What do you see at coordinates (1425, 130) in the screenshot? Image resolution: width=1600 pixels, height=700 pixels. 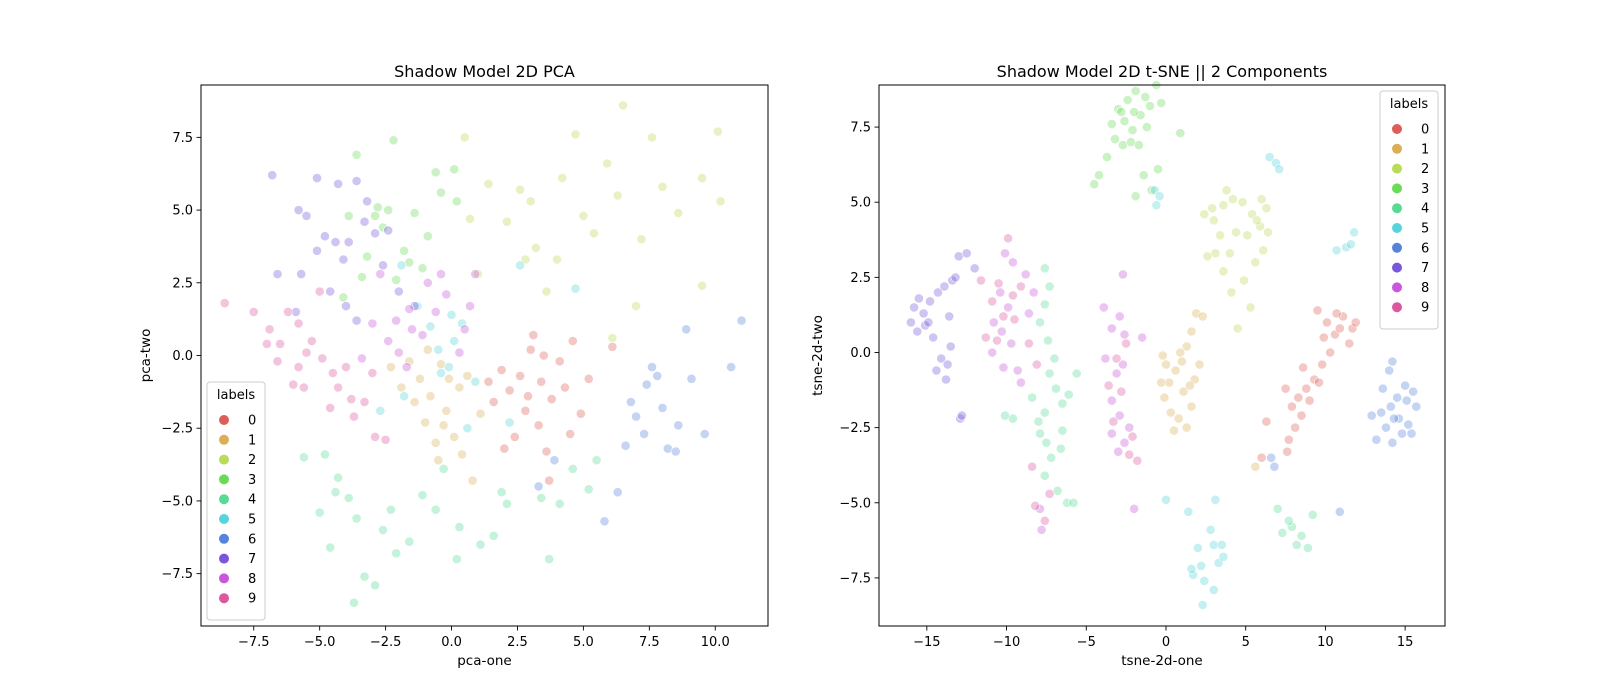 I see `tsne-legend-label-0: 0` at bounding box center [1425, 130].